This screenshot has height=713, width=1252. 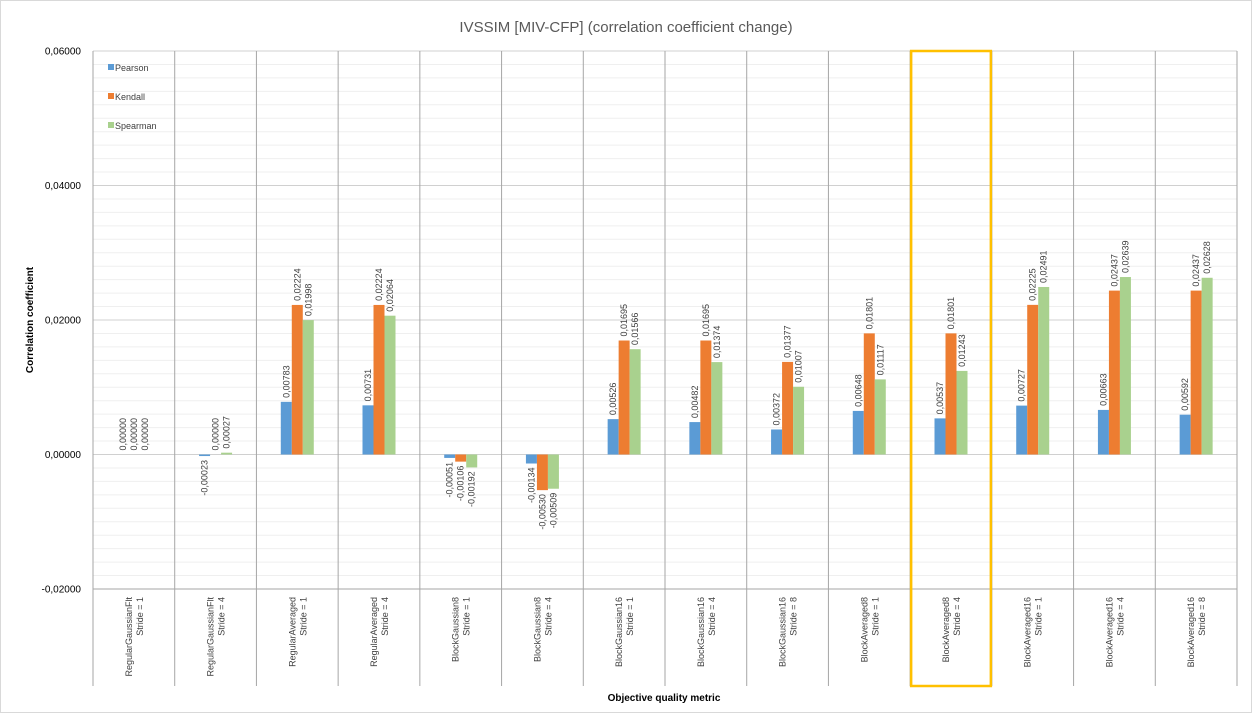 What do you see at coordinates (227, 432) in the screenshot?
I see `data-label-spearman: 0,00027` at bounding box center [227, 432].